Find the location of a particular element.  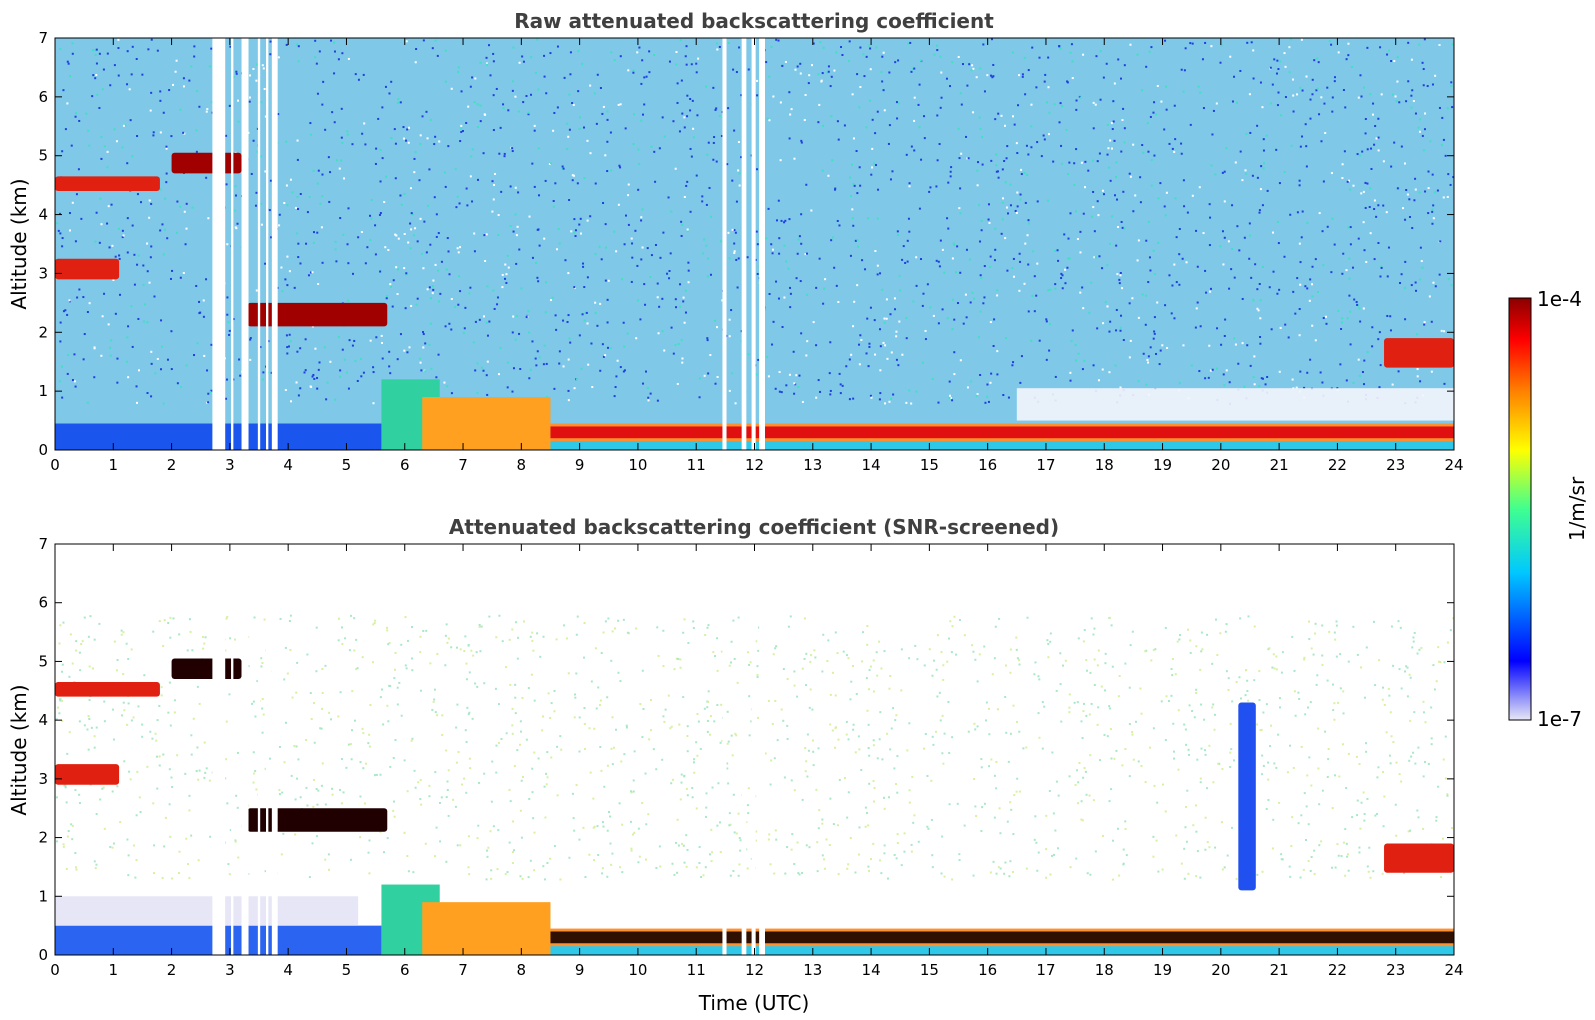

colorbar-max-label: 1e-4 is located at coordinates (1559, 299).